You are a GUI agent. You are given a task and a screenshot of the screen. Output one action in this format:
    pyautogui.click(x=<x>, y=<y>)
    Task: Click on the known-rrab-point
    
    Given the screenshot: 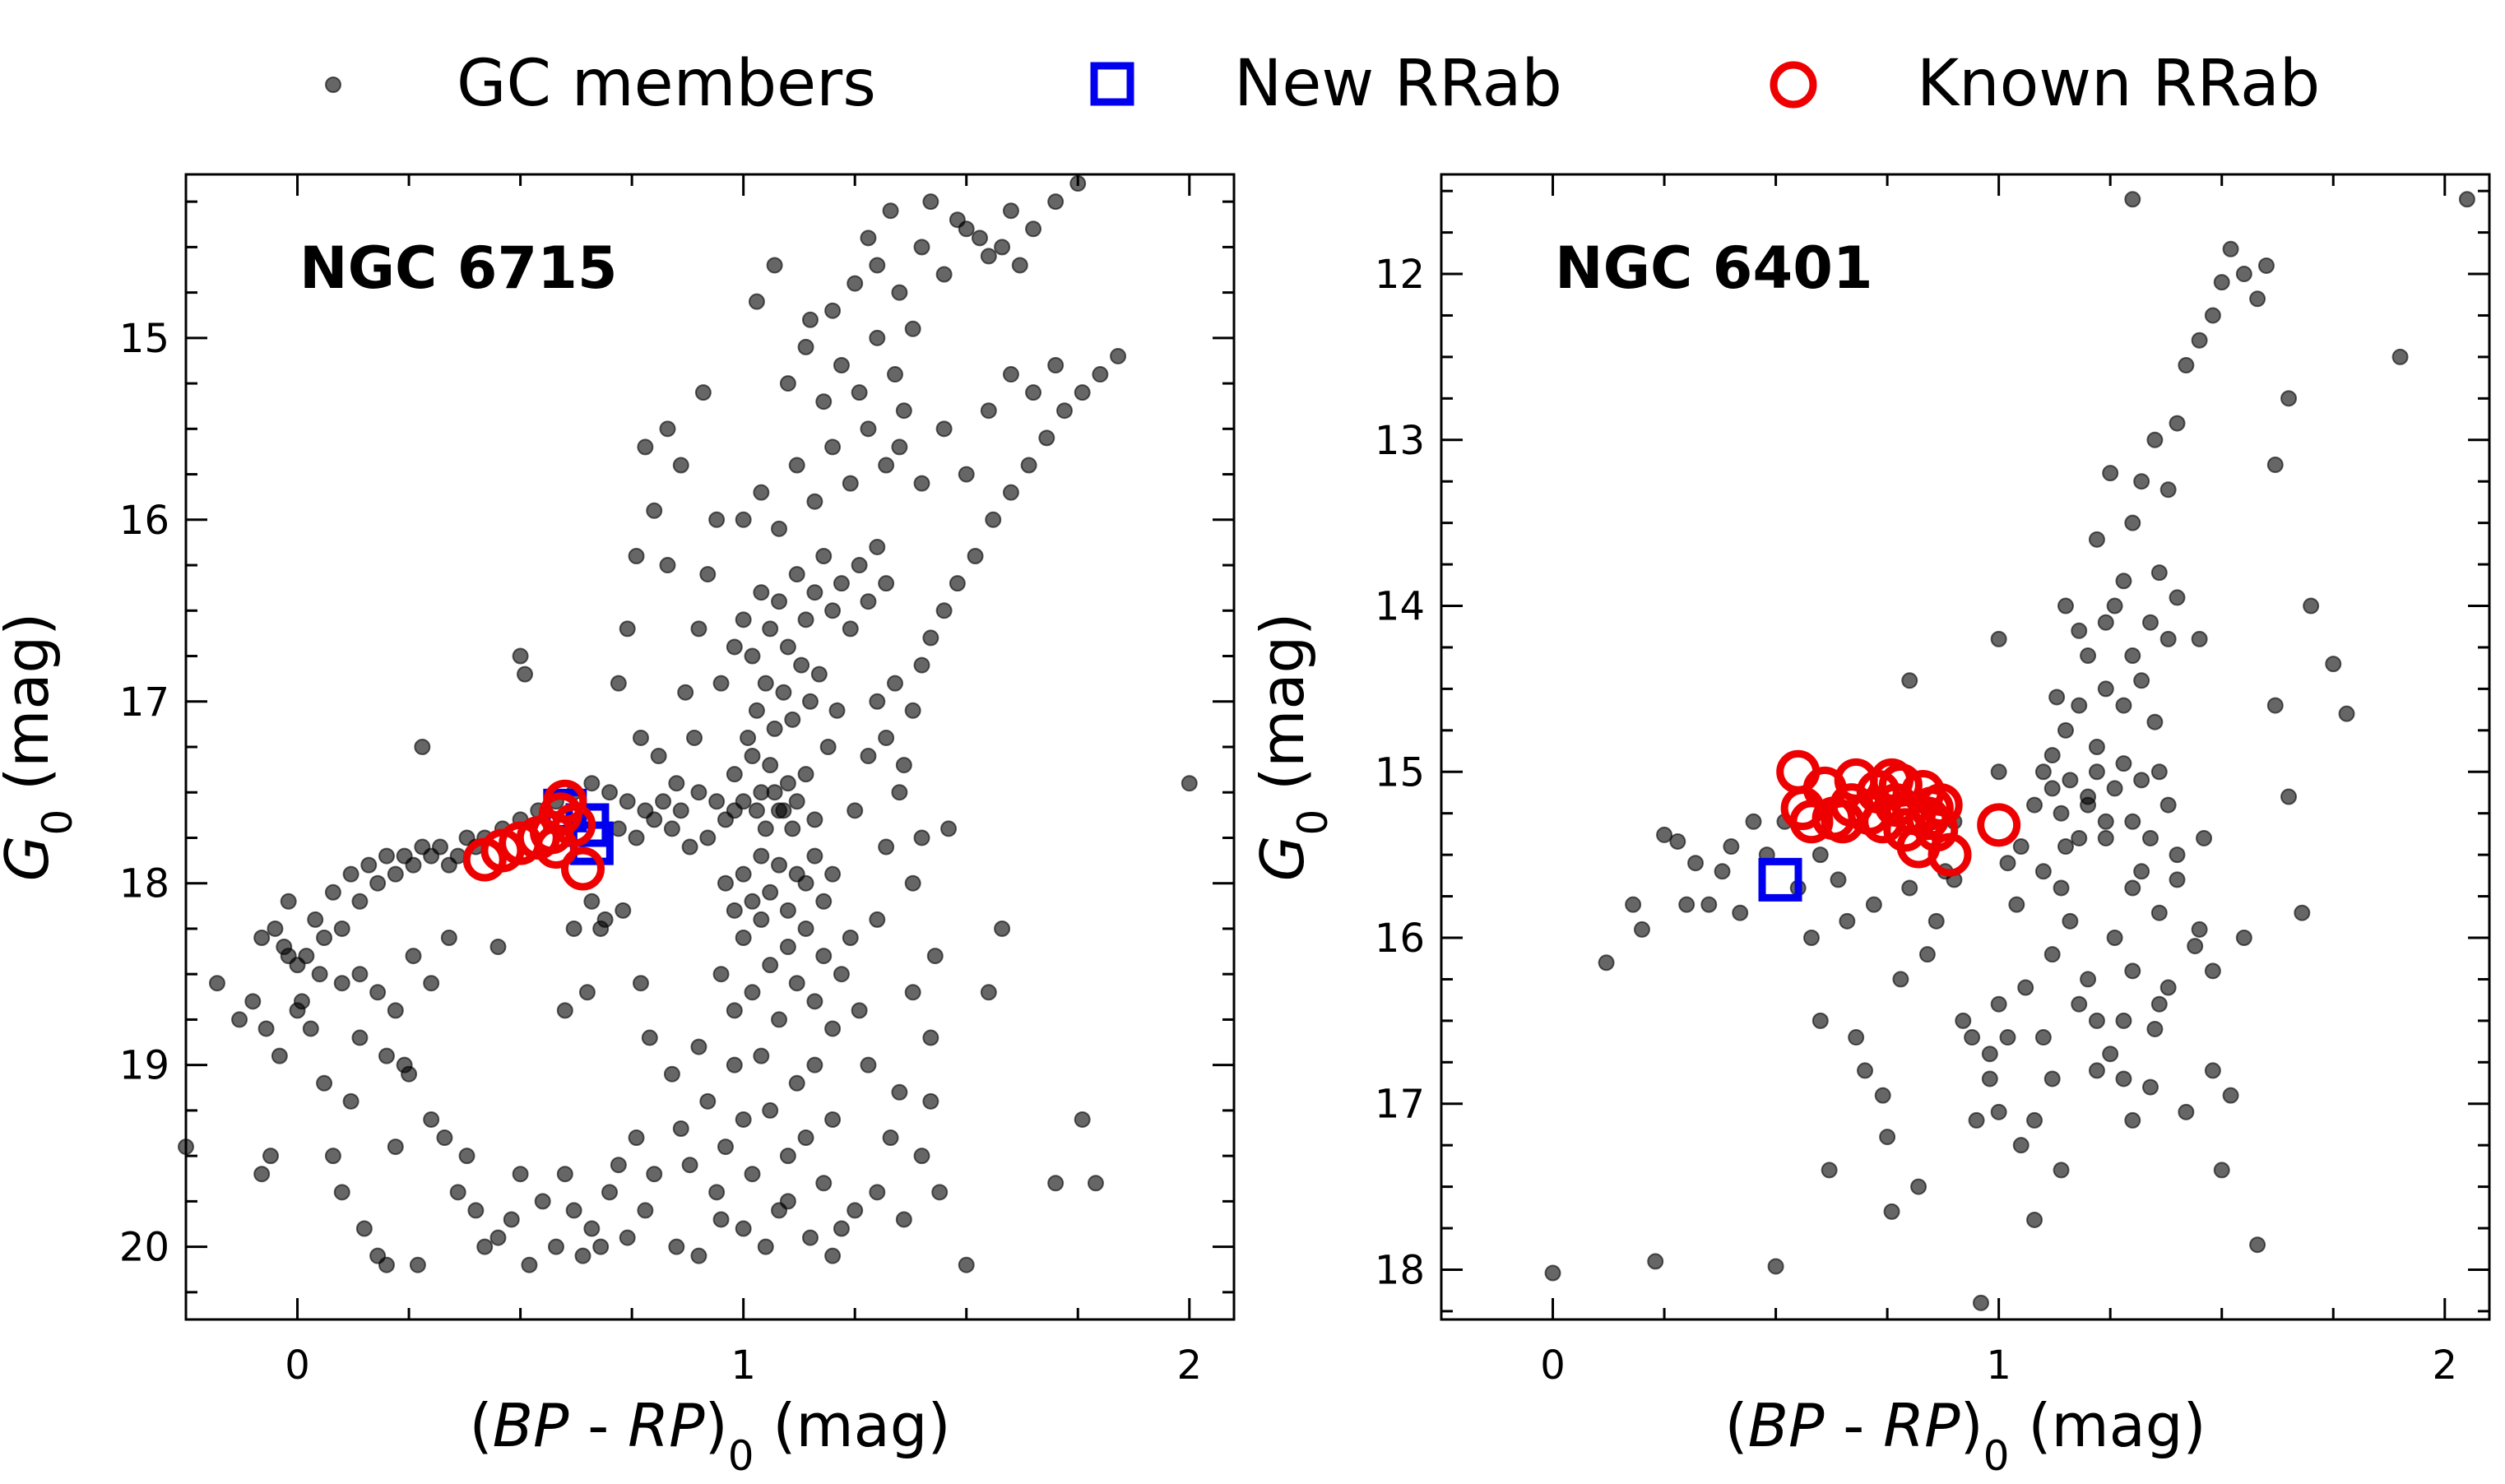 What is the action you would take?
    pyautogui.click(x=1927, y=818)
    